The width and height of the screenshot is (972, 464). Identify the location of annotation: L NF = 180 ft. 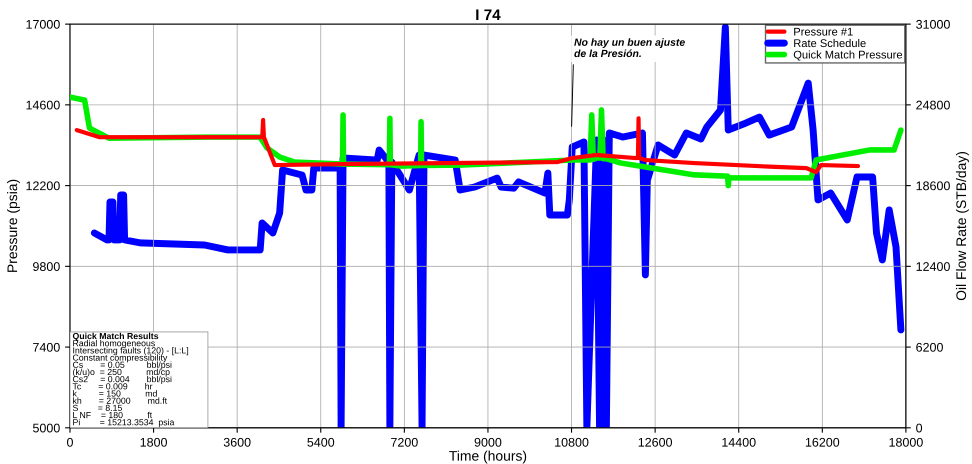
(112, 415).